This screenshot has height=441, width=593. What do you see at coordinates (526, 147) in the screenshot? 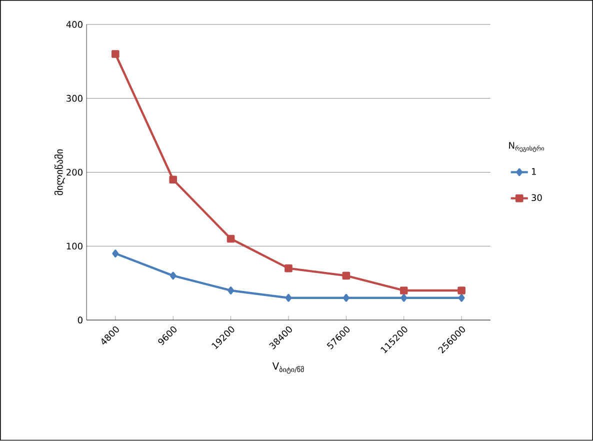
I see `legend-title: N$_{რეგისტრი}$` at bounding box center [526, 147].